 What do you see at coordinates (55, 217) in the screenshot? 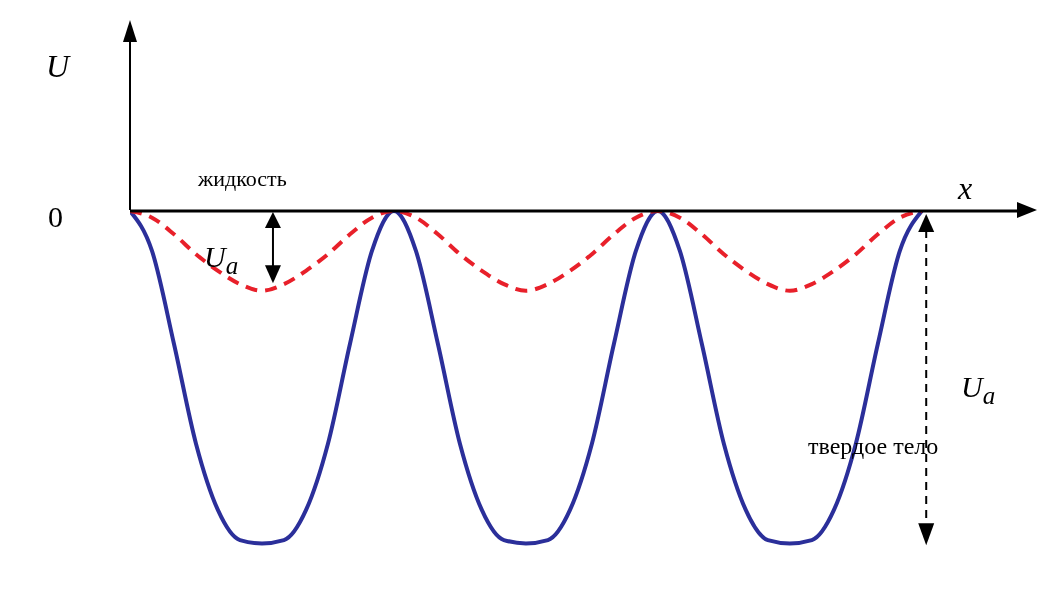
I see `text: 0` at bounding box center [55, 217].